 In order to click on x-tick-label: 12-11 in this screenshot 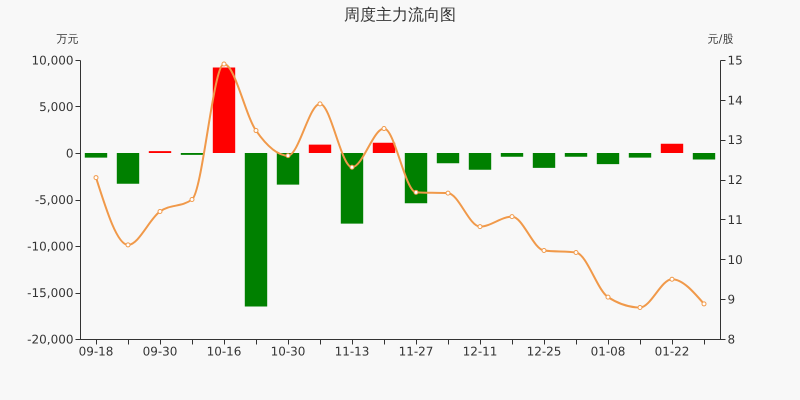, I will do `click(480, 351)`.